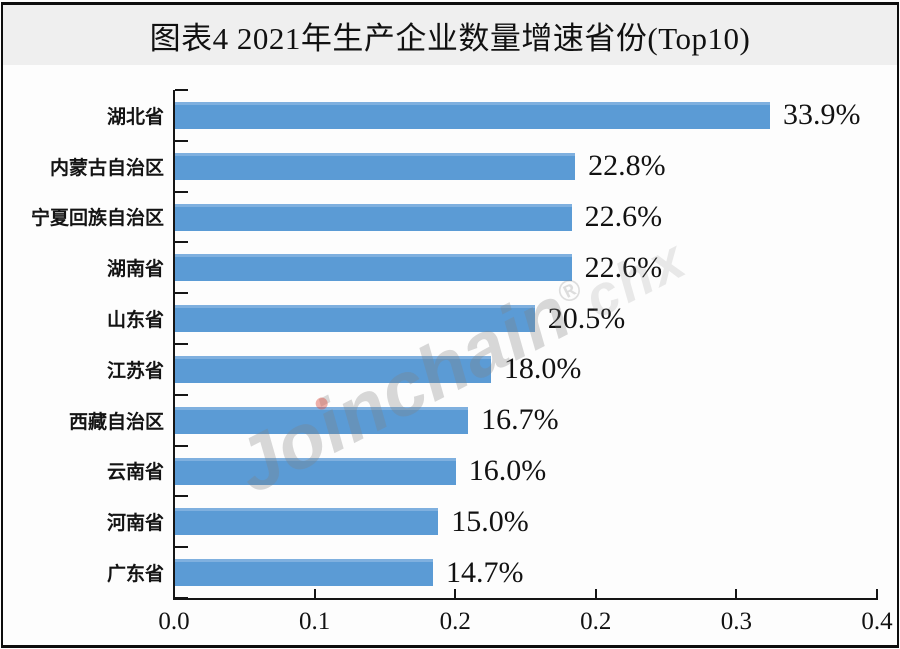 Image resolution: width=900 pixels, height=649 pixels. I want to click on x-tick-label: 0.4, so click(877, 621).